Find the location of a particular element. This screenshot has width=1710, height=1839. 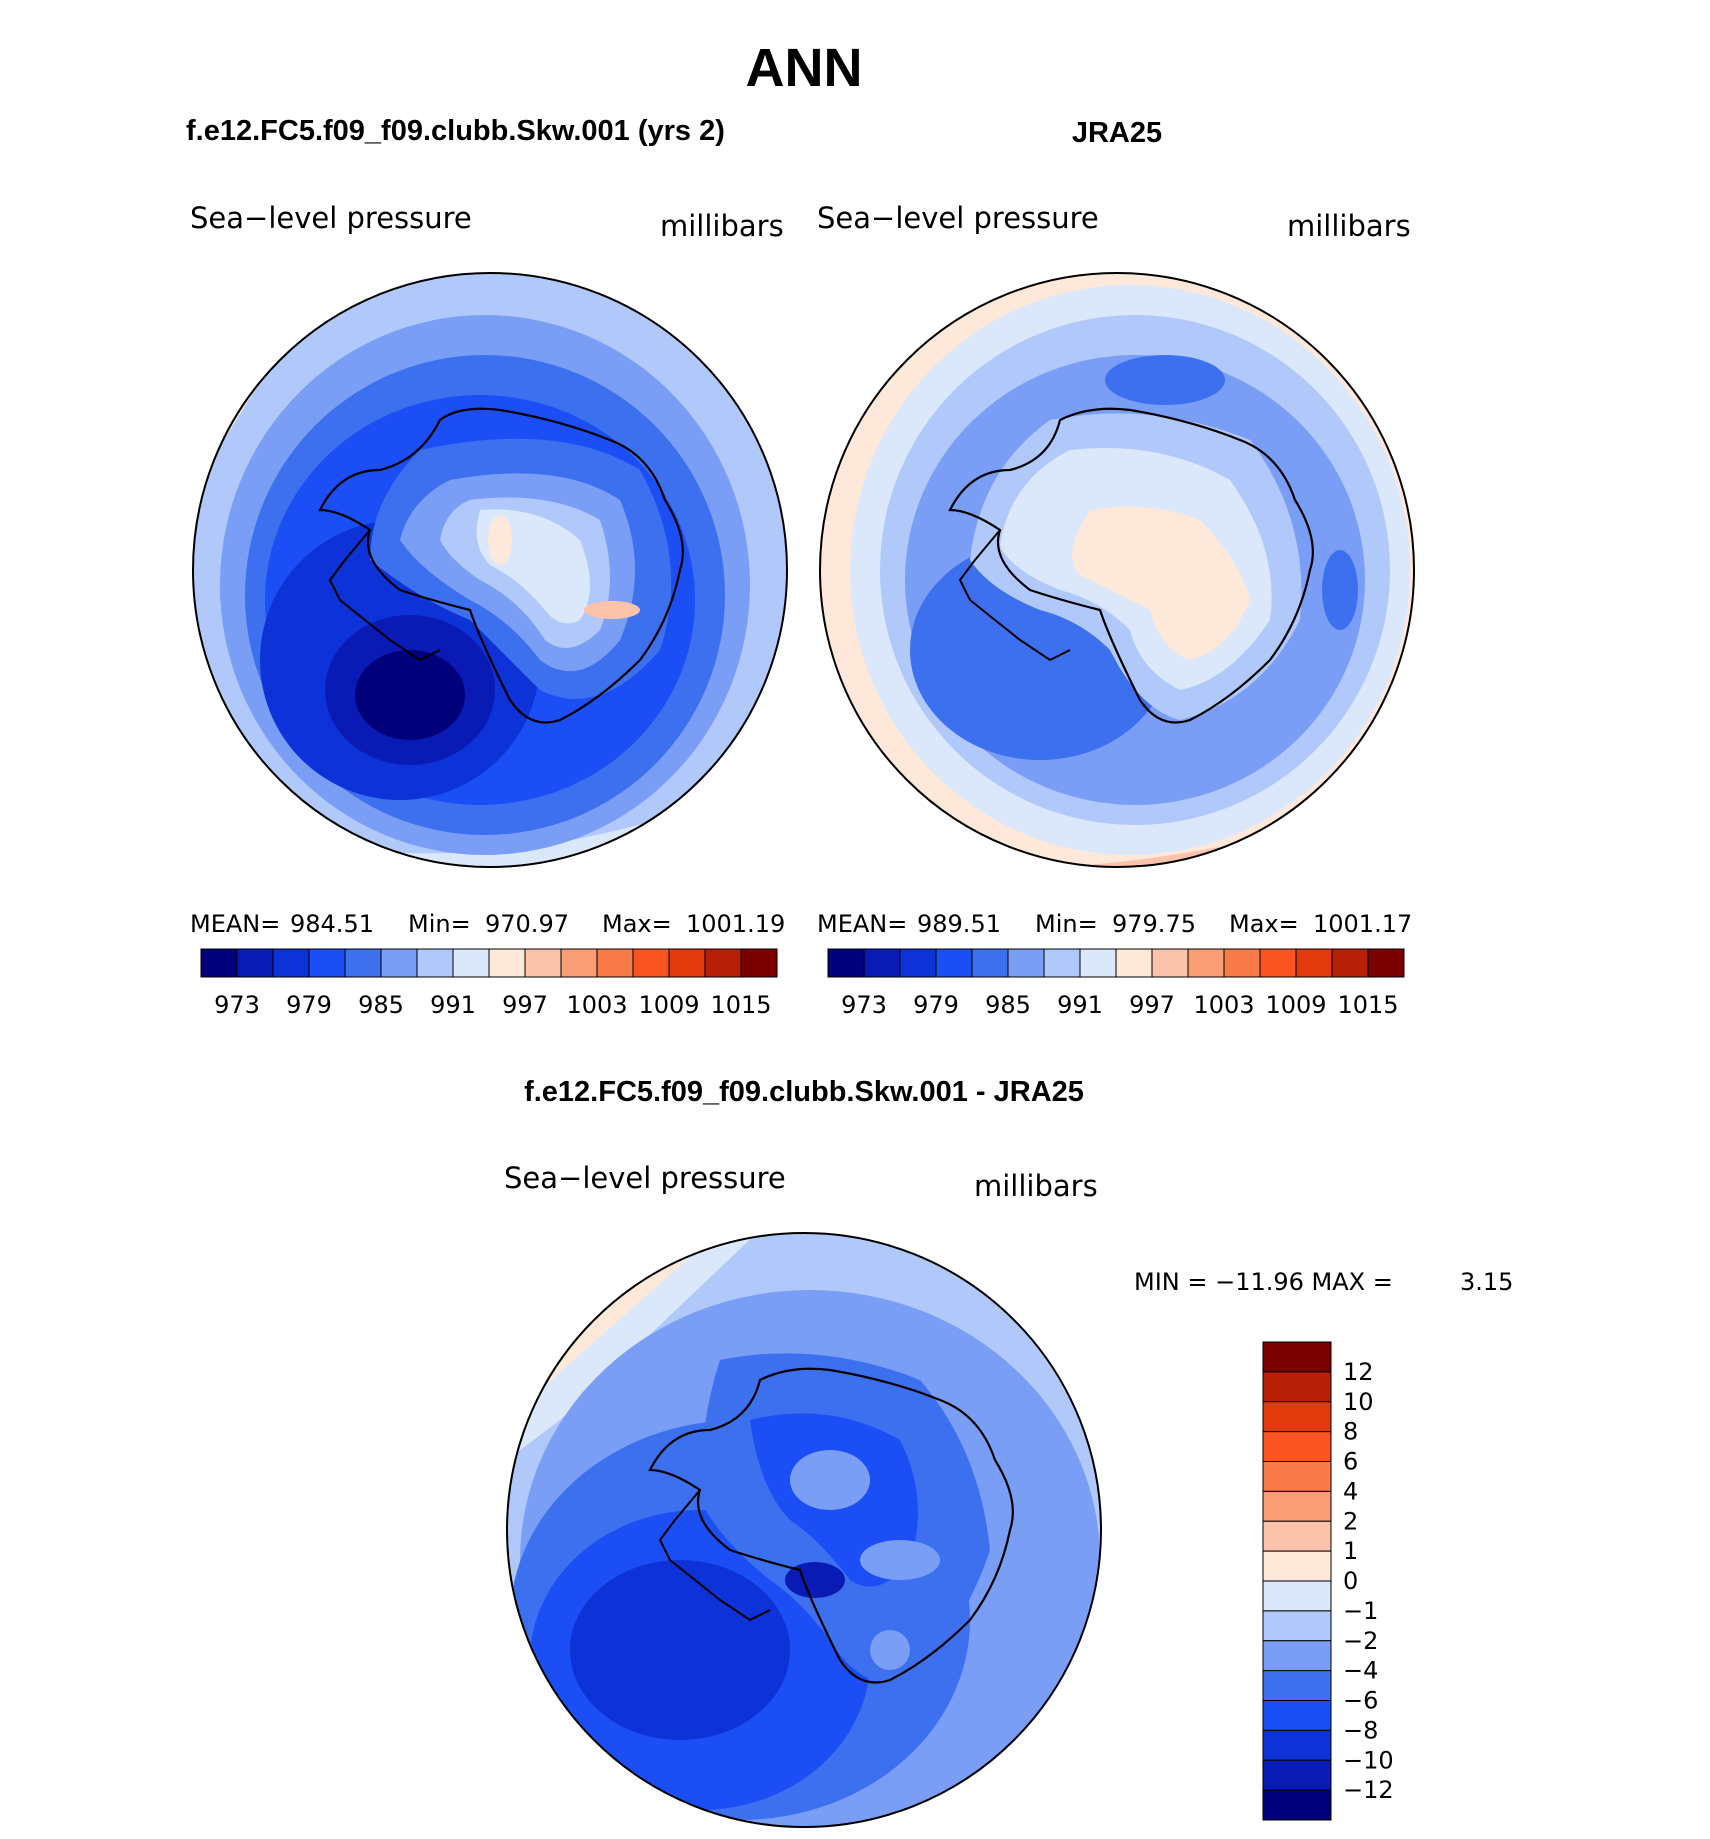

colorbar-difference-tick-label: −10 is located at coordinates (1368, 1760).